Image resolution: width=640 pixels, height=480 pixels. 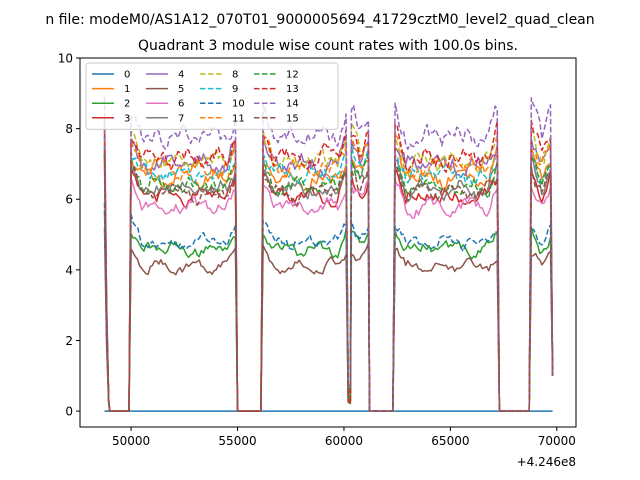 I want to click on legend-label-15: 15, so click(x=292, y=118).